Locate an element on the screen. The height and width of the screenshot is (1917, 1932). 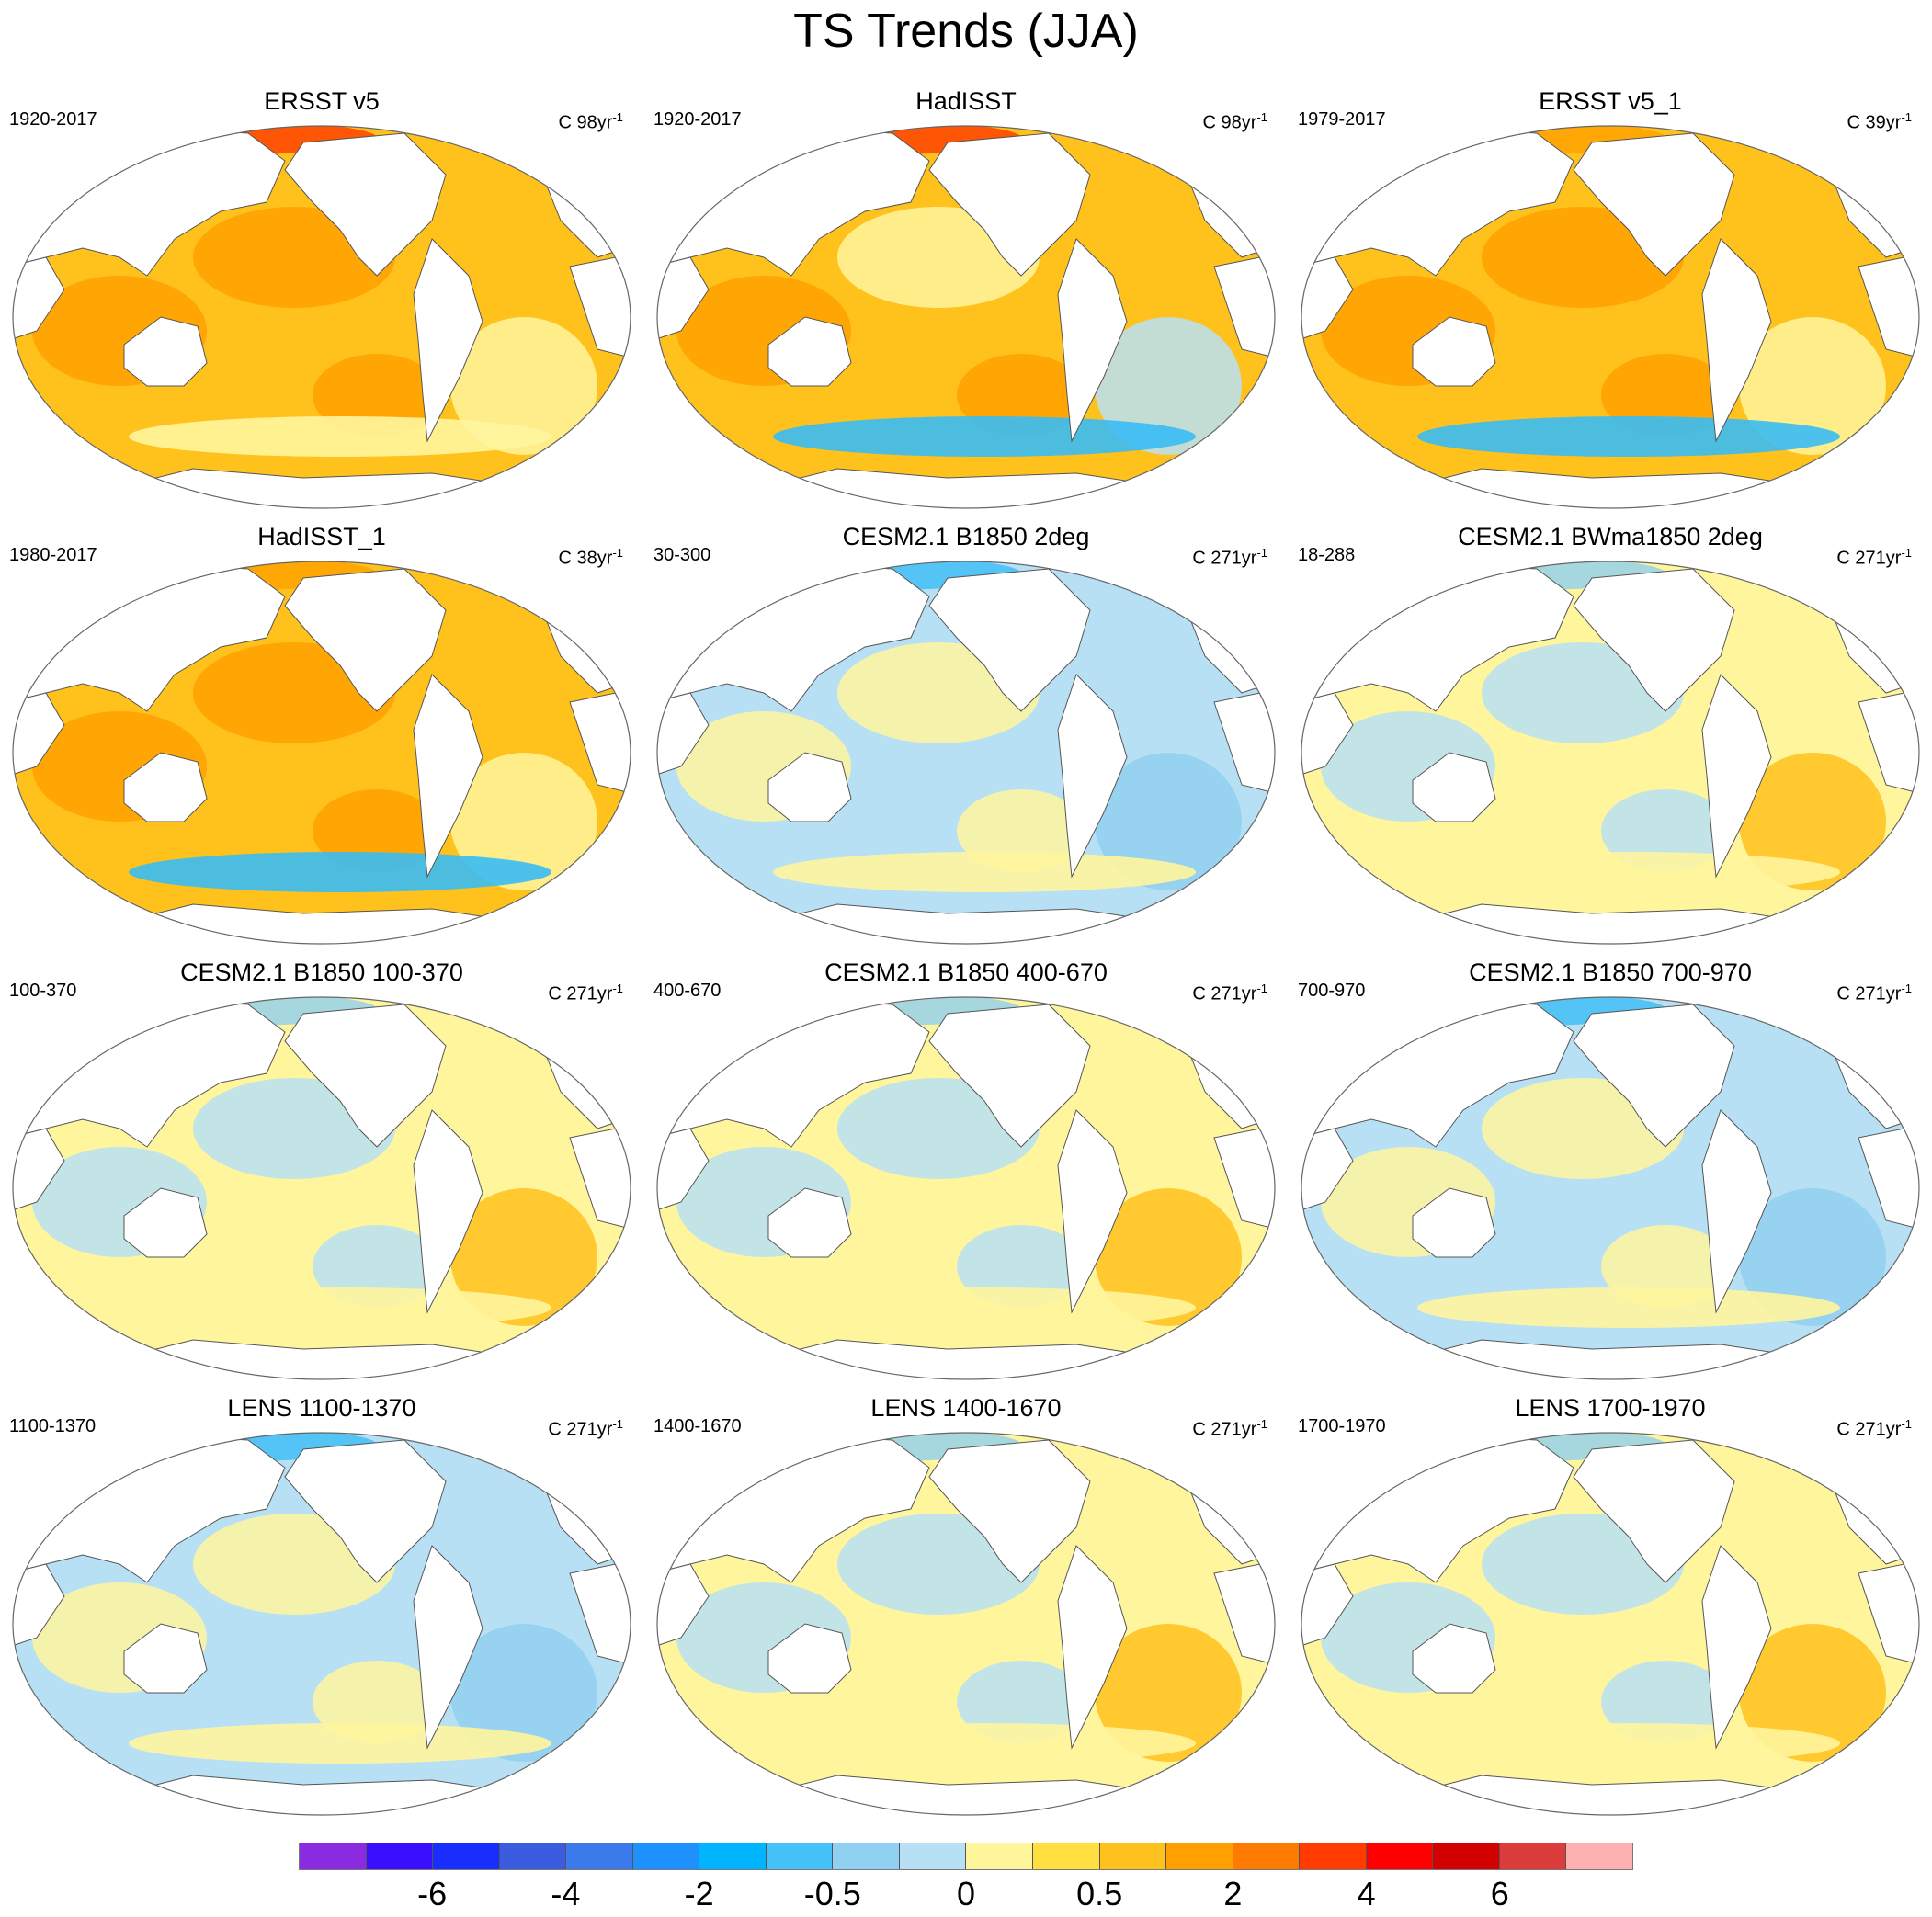
colorbar-tick-label: 4 is located at coordinates (1367, 1893).